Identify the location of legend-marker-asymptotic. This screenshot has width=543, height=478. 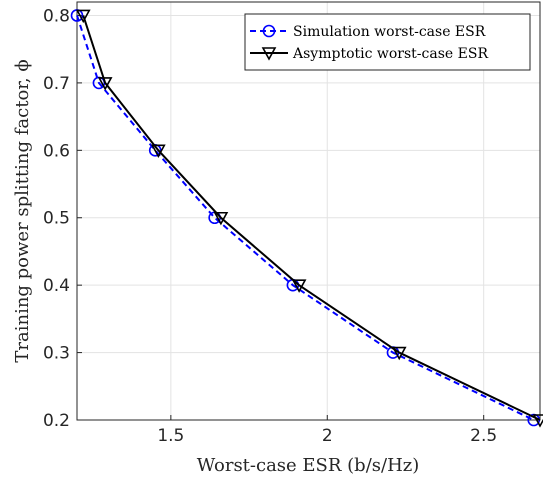
(269, 54).